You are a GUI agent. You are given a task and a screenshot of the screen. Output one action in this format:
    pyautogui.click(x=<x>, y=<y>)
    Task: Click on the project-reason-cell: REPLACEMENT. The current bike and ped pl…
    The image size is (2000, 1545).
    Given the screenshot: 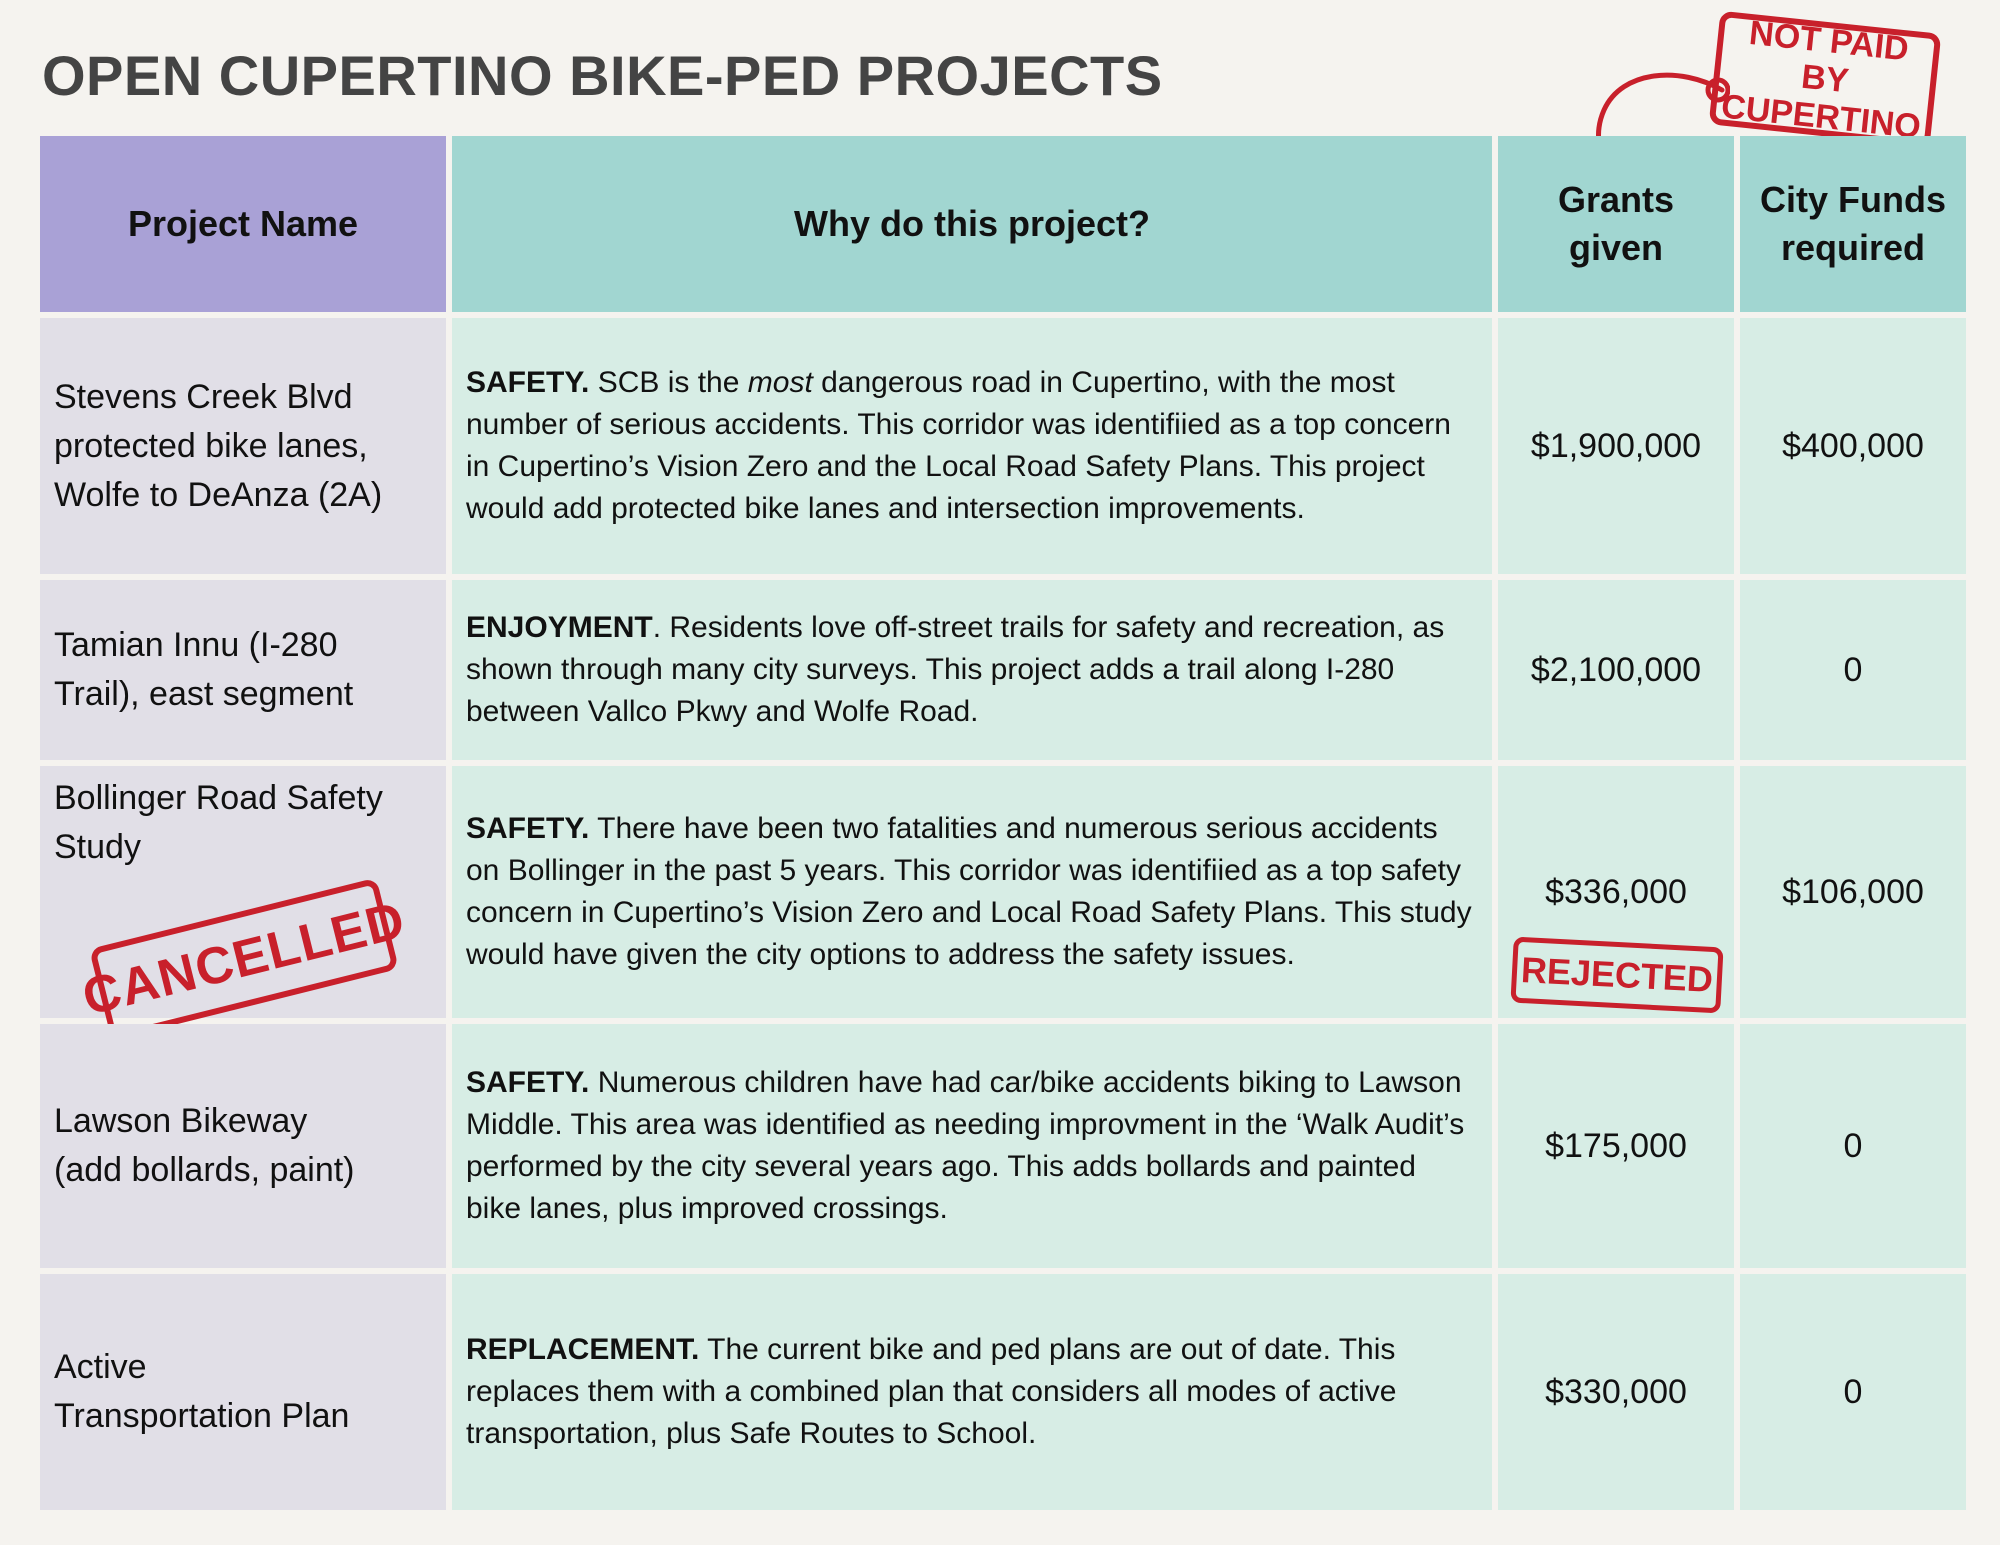 What is the action you would take?
    pyautogui.click(x=972, y=1392)
    